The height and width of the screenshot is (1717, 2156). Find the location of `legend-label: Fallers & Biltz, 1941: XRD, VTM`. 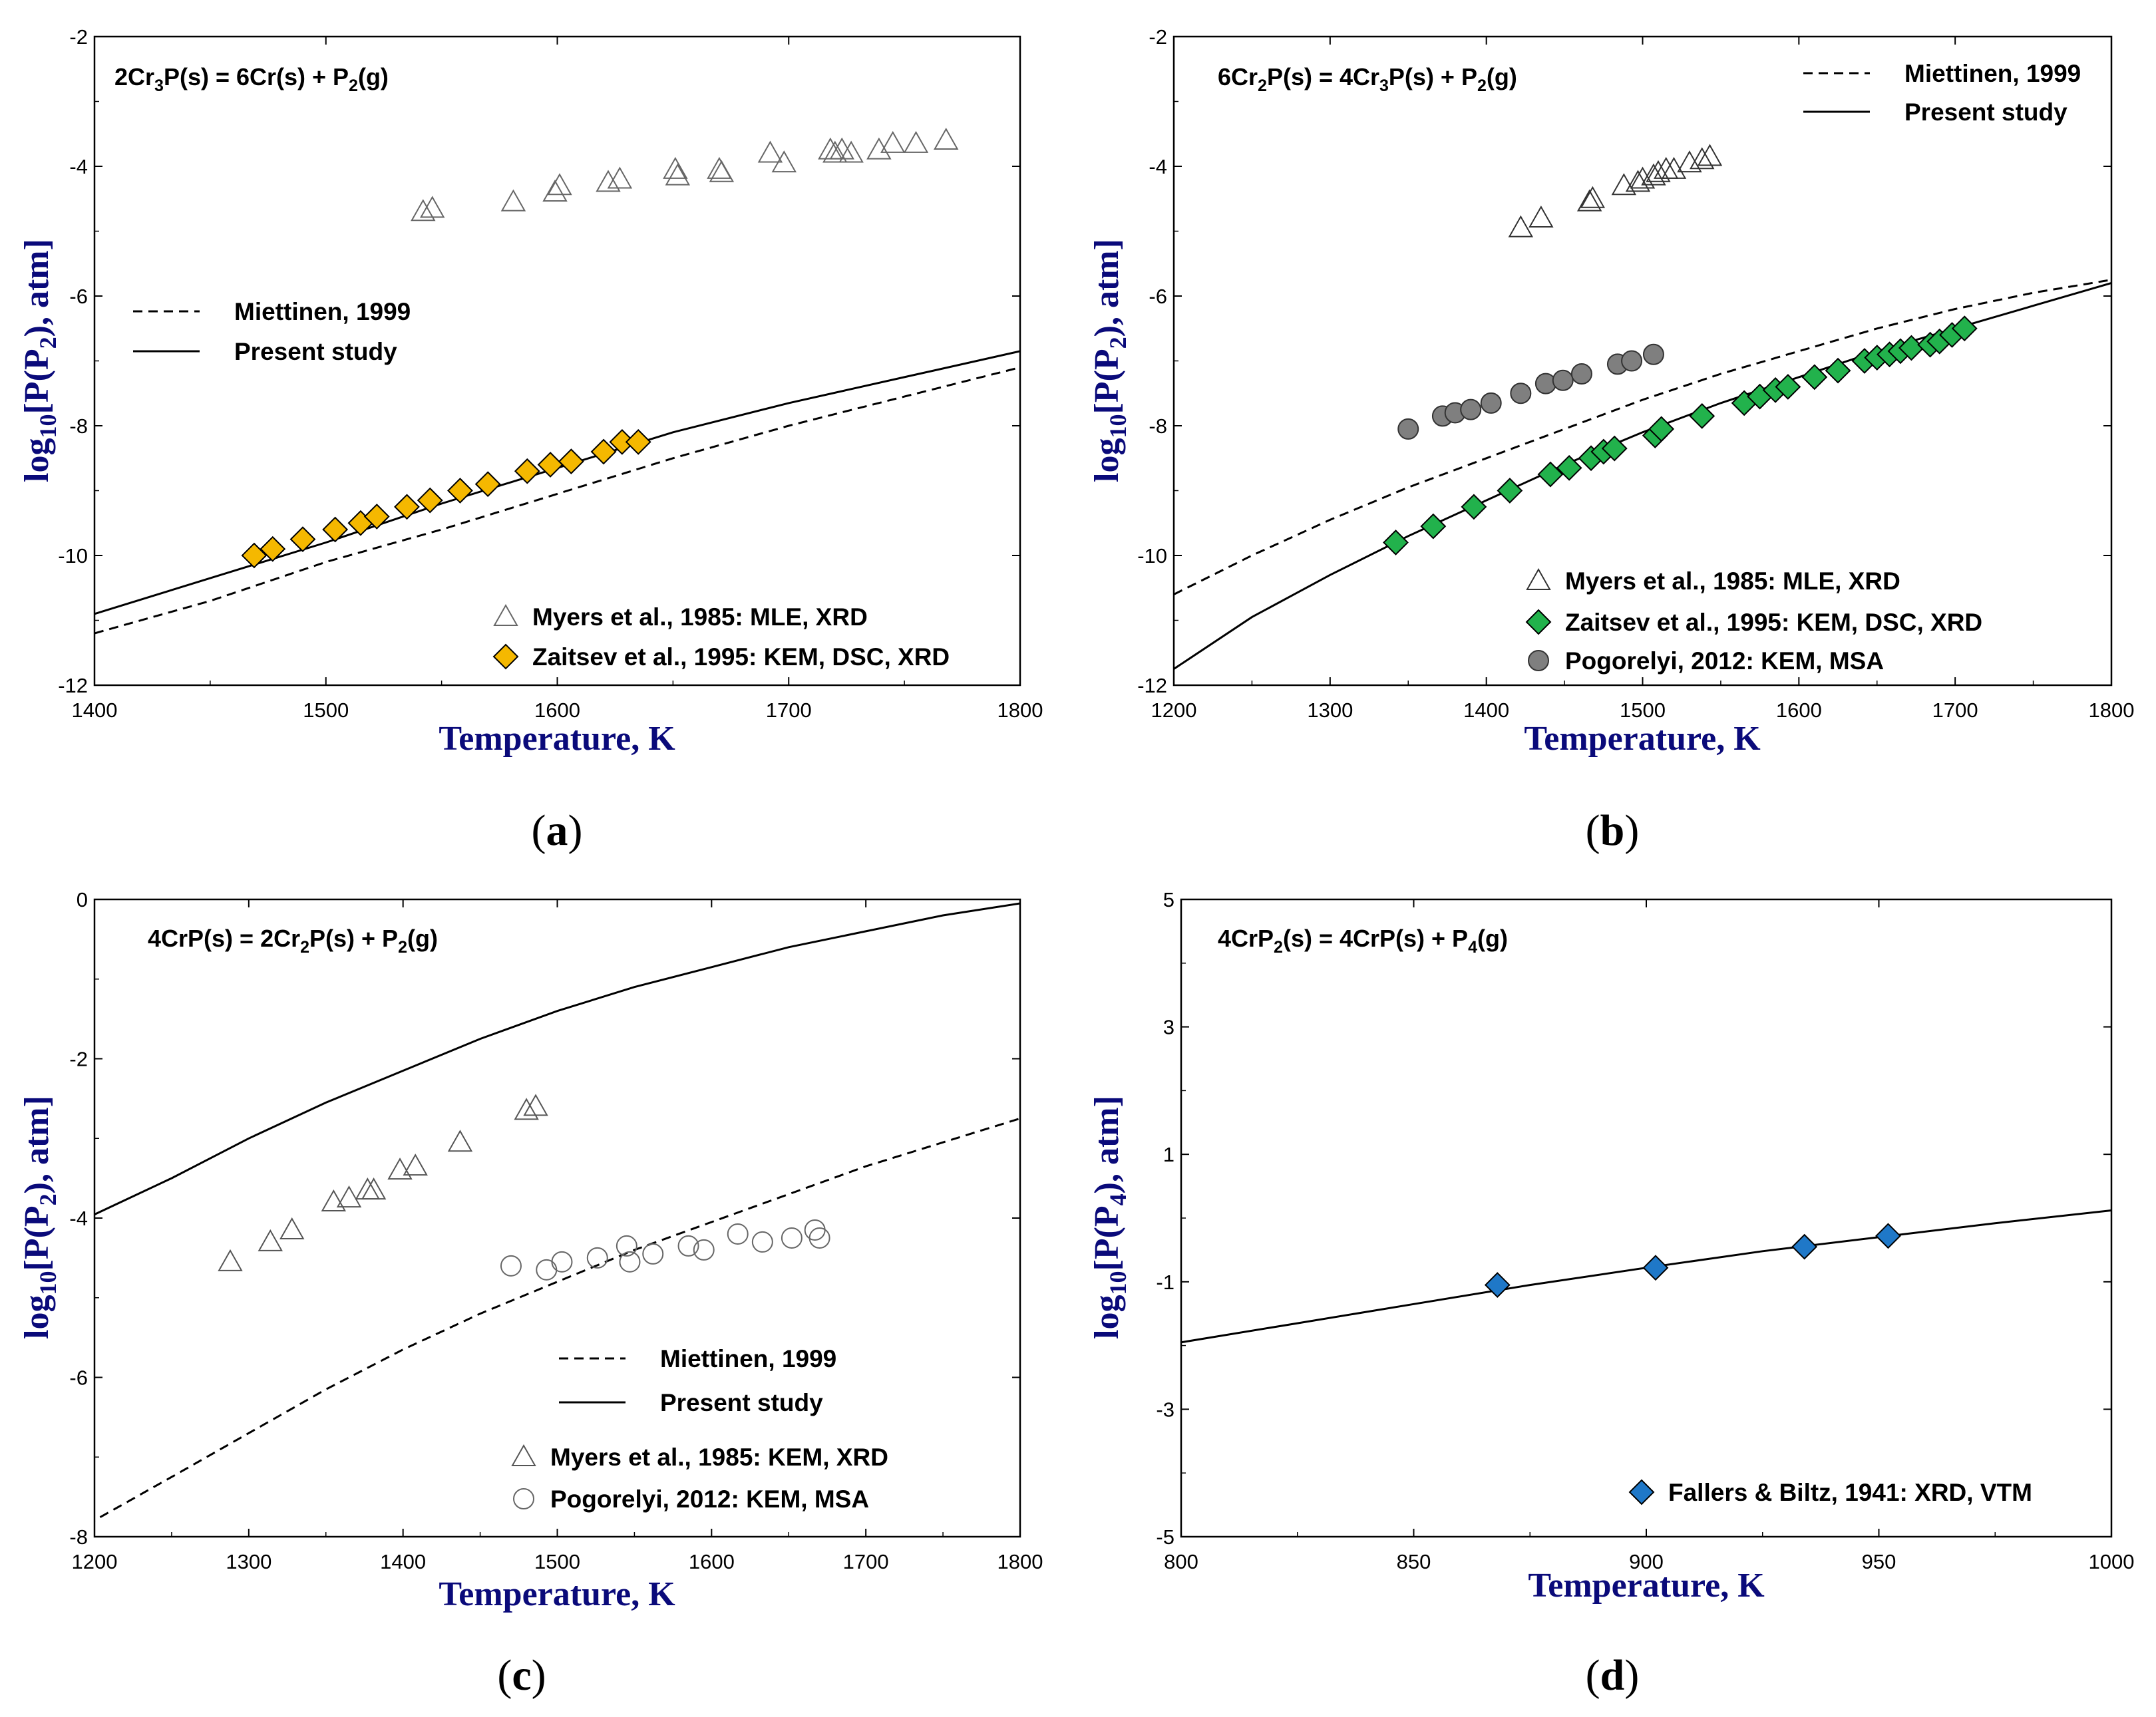

legend-label: Fallers & Biltz, 1941: XRD, VTM is located at coordinates (1850, 1493).